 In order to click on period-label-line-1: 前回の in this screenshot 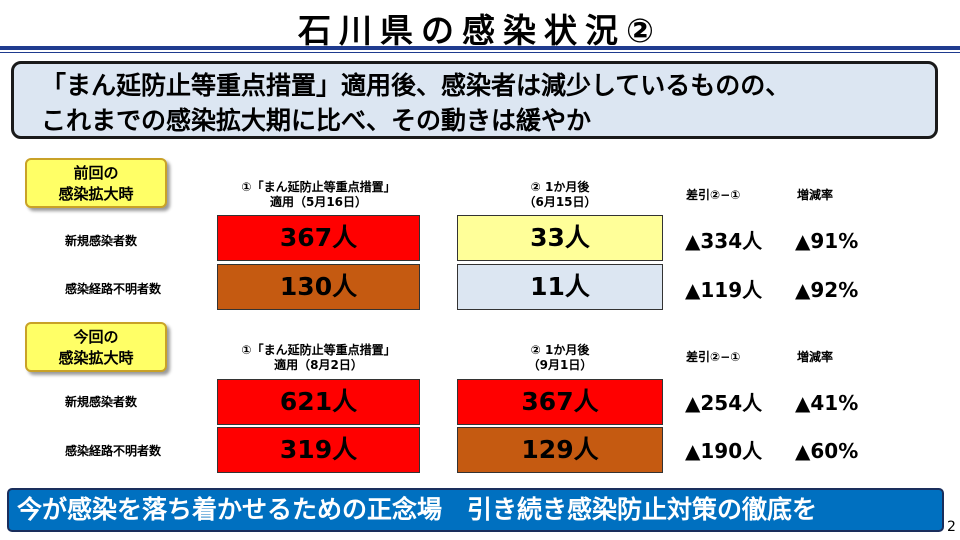, I will do `click(96, 173)`.